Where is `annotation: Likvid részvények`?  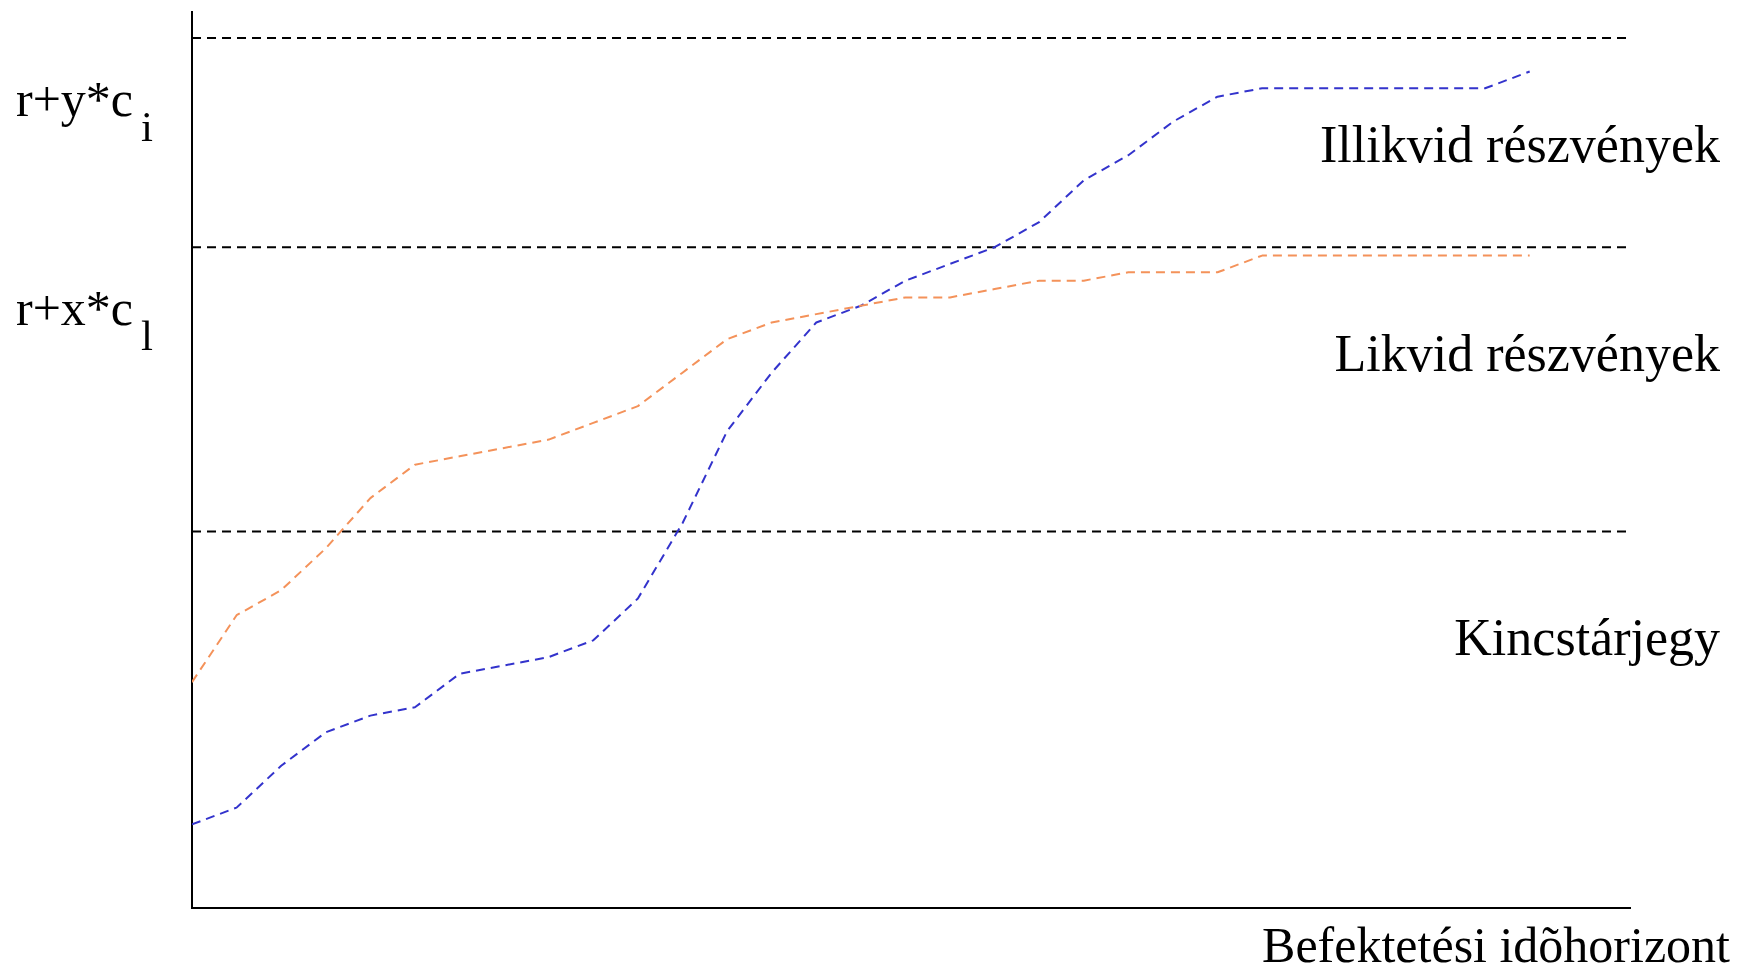 annotation: Likvid részvények is located at coordinates (1527, 353).